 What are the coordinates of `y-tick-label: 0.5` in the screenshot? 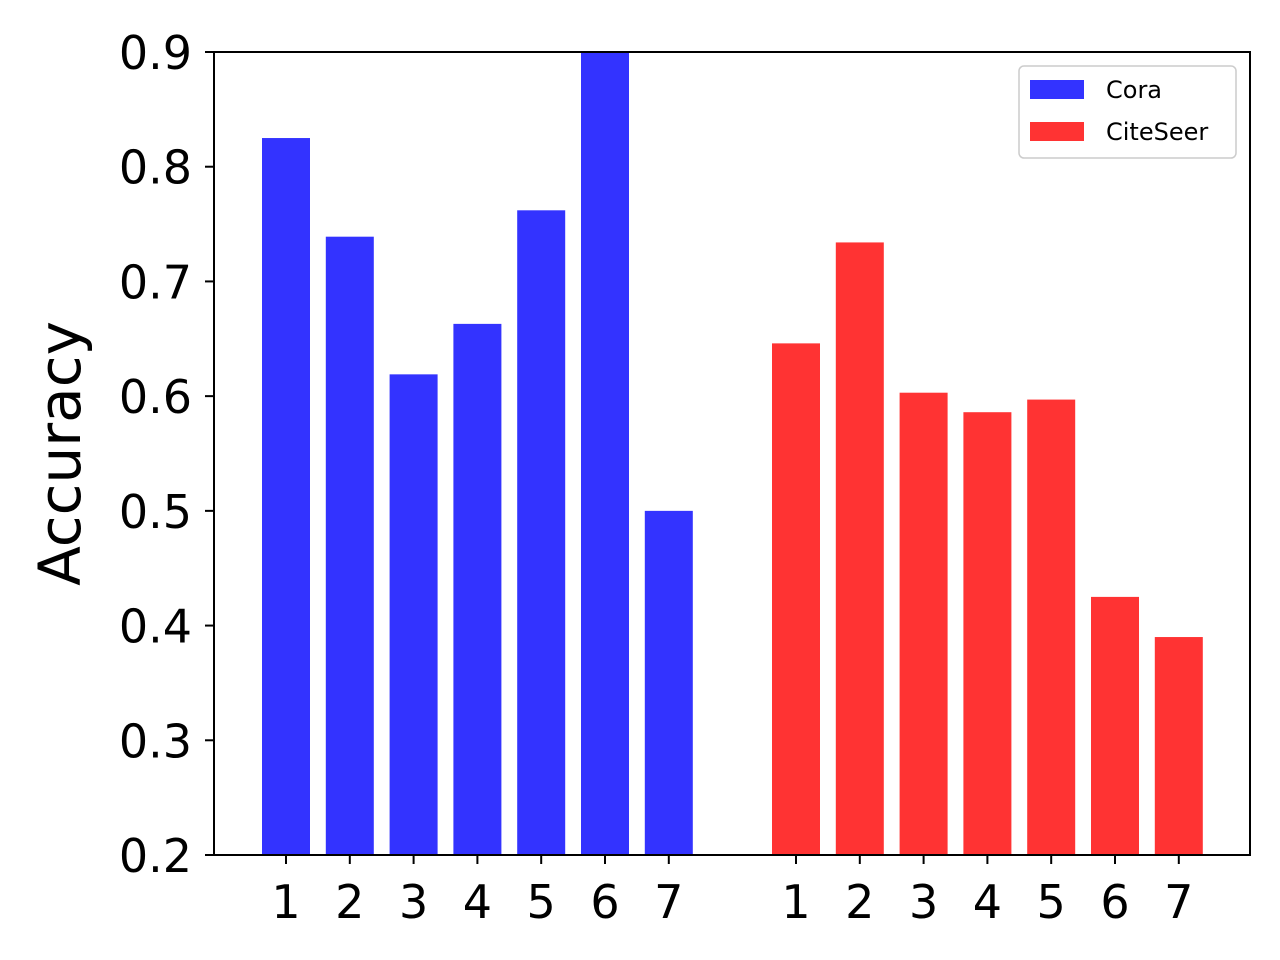 It's located at (155, 512).